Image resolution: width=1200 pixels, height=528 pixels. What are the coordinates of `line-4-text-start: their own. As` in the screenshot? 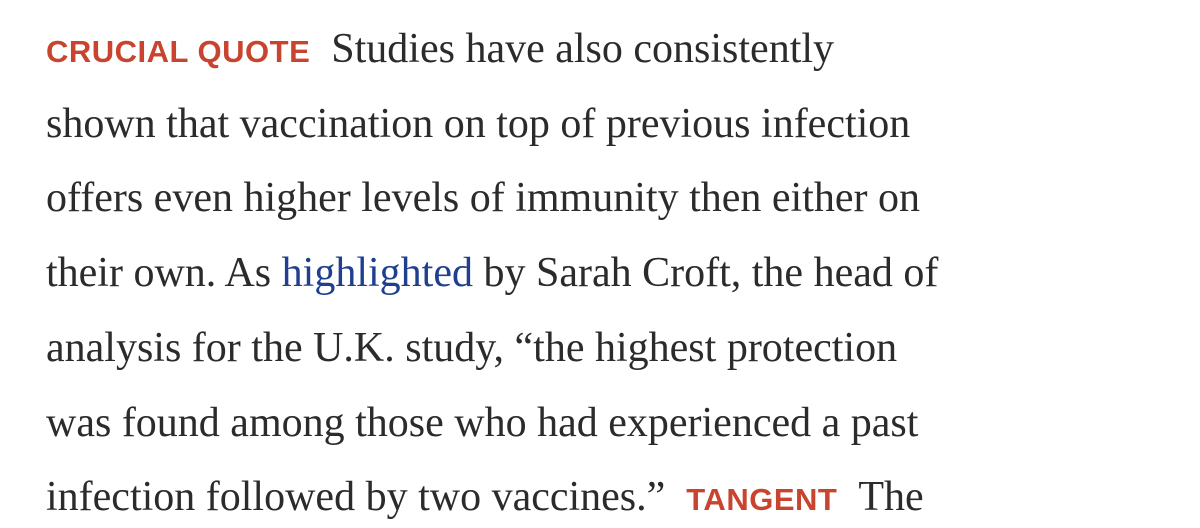 It's located at (159, 273).